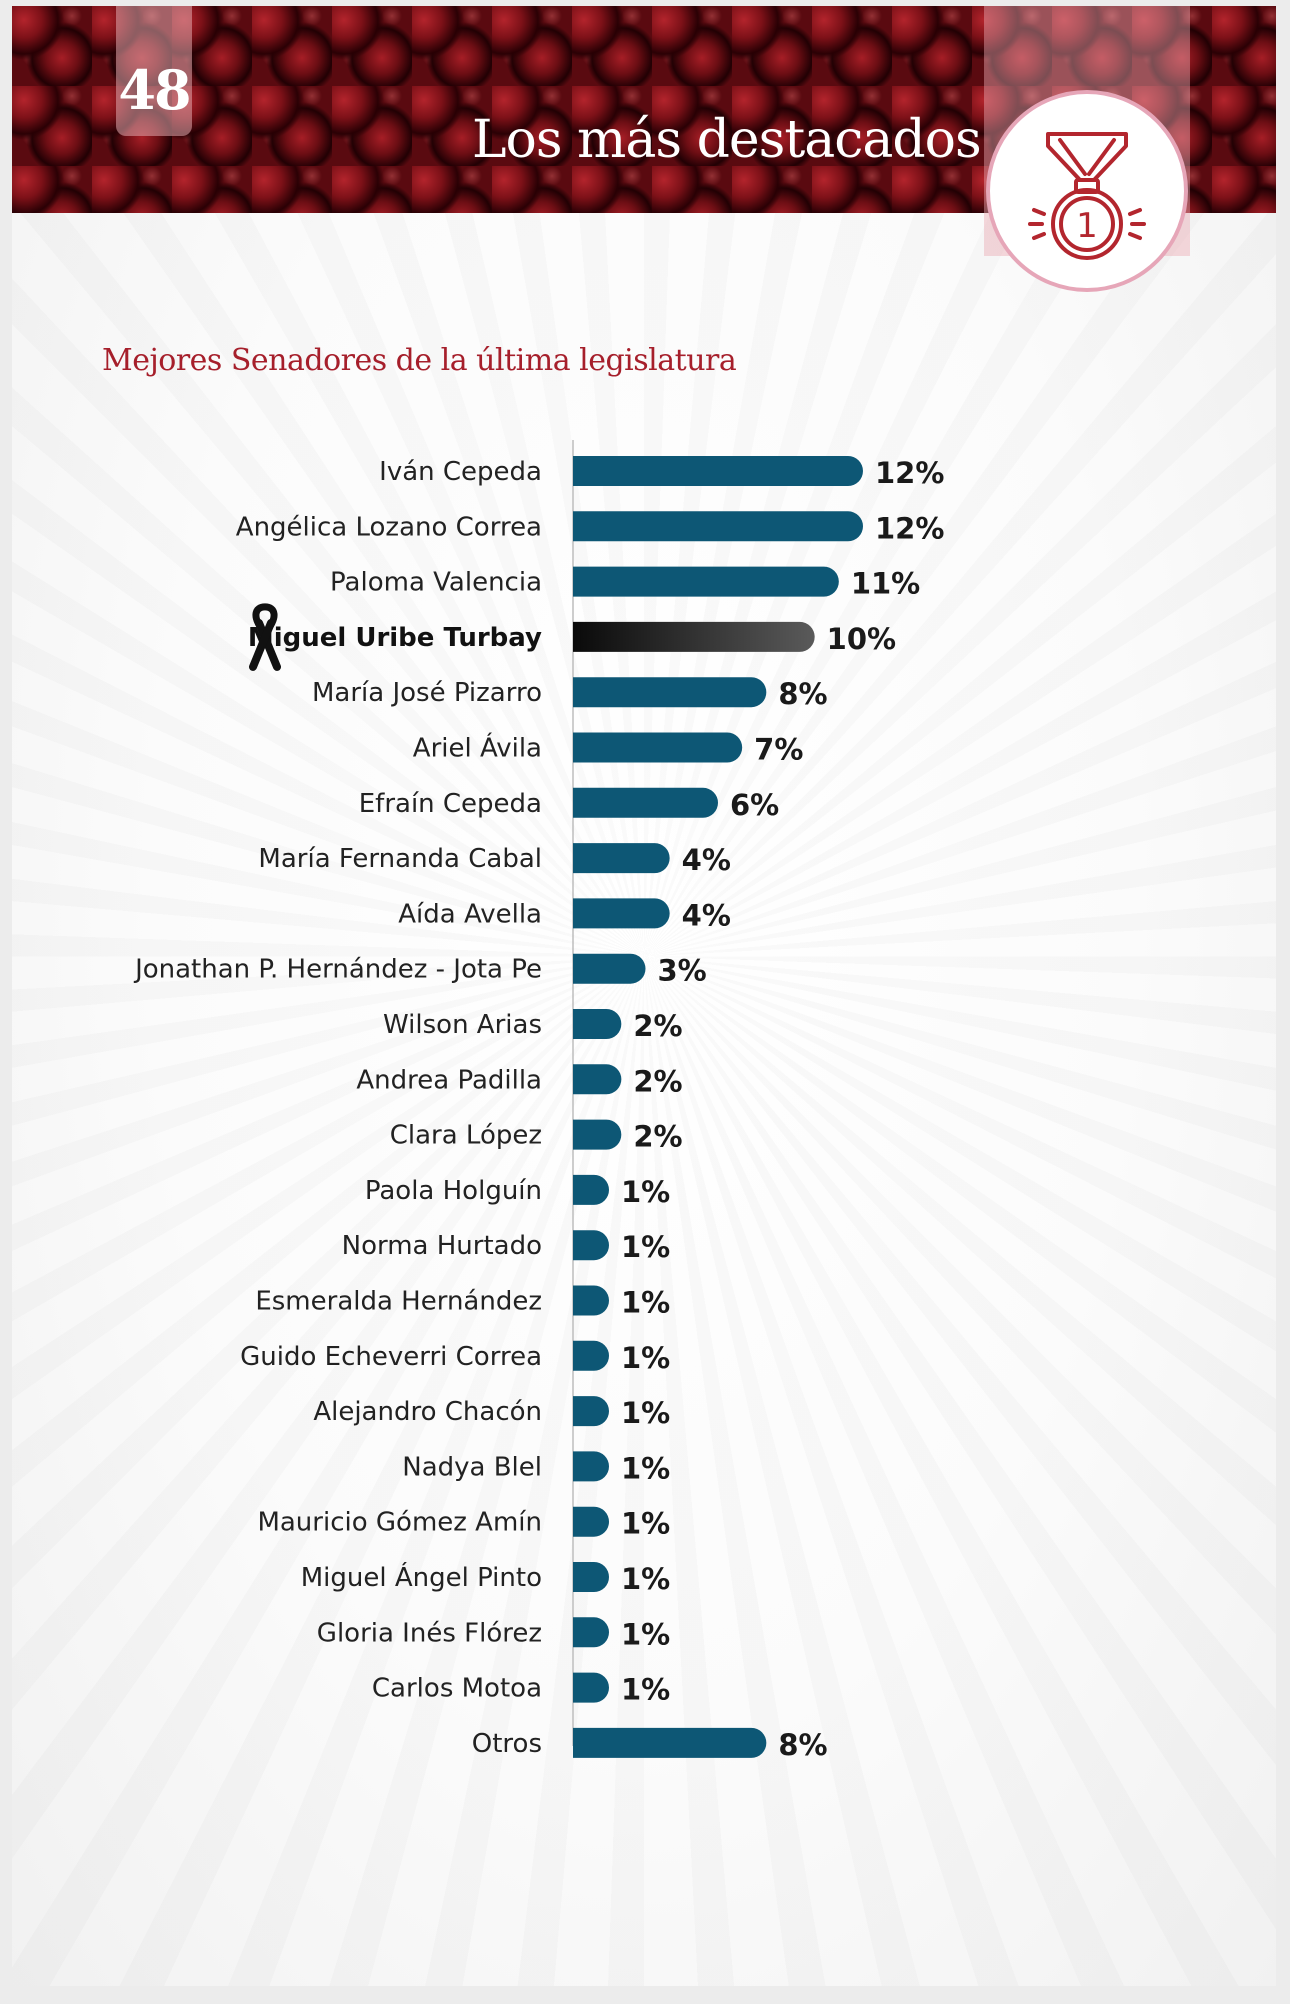 This screenshot has height=2004, width=1290. What do you see at coordinates (507, 1744) in the screenshot?
I see `category-label-23: Otros` at bounding box center [507, 1744].